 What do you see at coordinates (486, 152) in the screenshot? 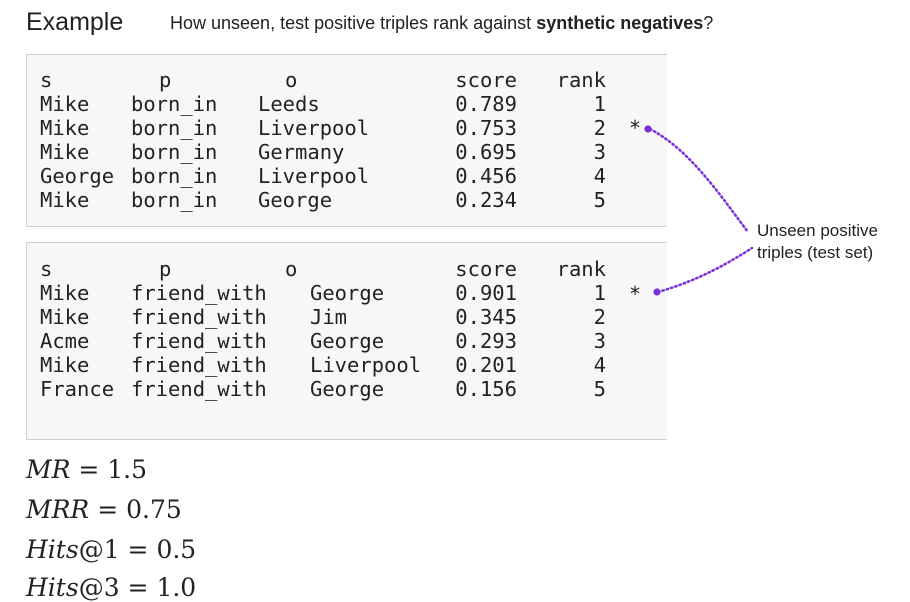
I see `row3-score: 0.695` at bounding box center [486, 152].